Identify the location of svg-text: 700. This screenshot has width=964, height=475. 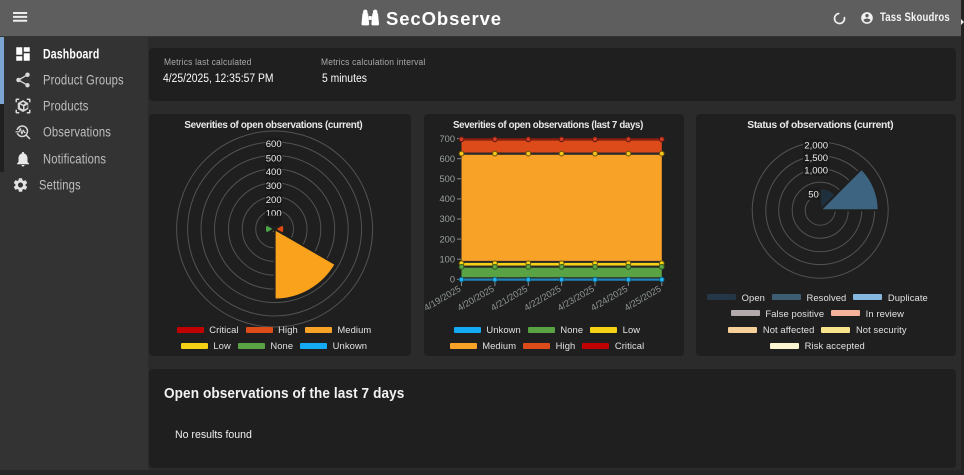
(447, 139).